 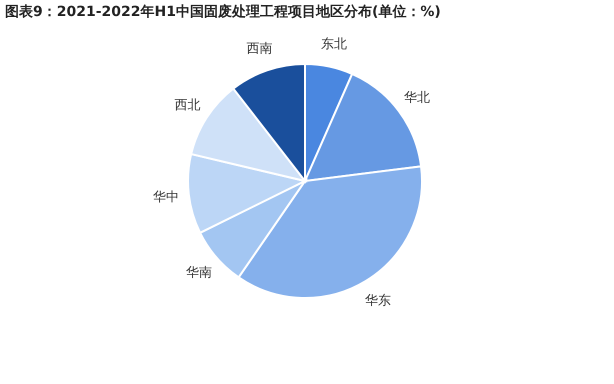 What do you see at coordinates (417, 98) in the screenshot?
I see `slice-label: 华北` at bounding box center [417, 98].